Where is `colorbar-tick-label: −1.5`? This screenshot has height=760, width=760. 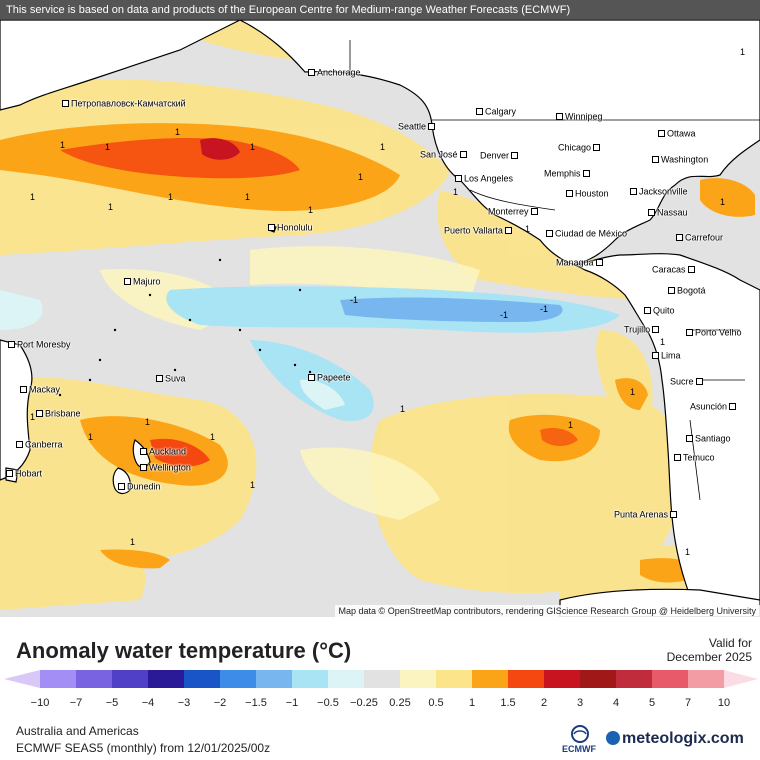
colorbar-tick-label: −1.5 is located at coordinates (256, 703).